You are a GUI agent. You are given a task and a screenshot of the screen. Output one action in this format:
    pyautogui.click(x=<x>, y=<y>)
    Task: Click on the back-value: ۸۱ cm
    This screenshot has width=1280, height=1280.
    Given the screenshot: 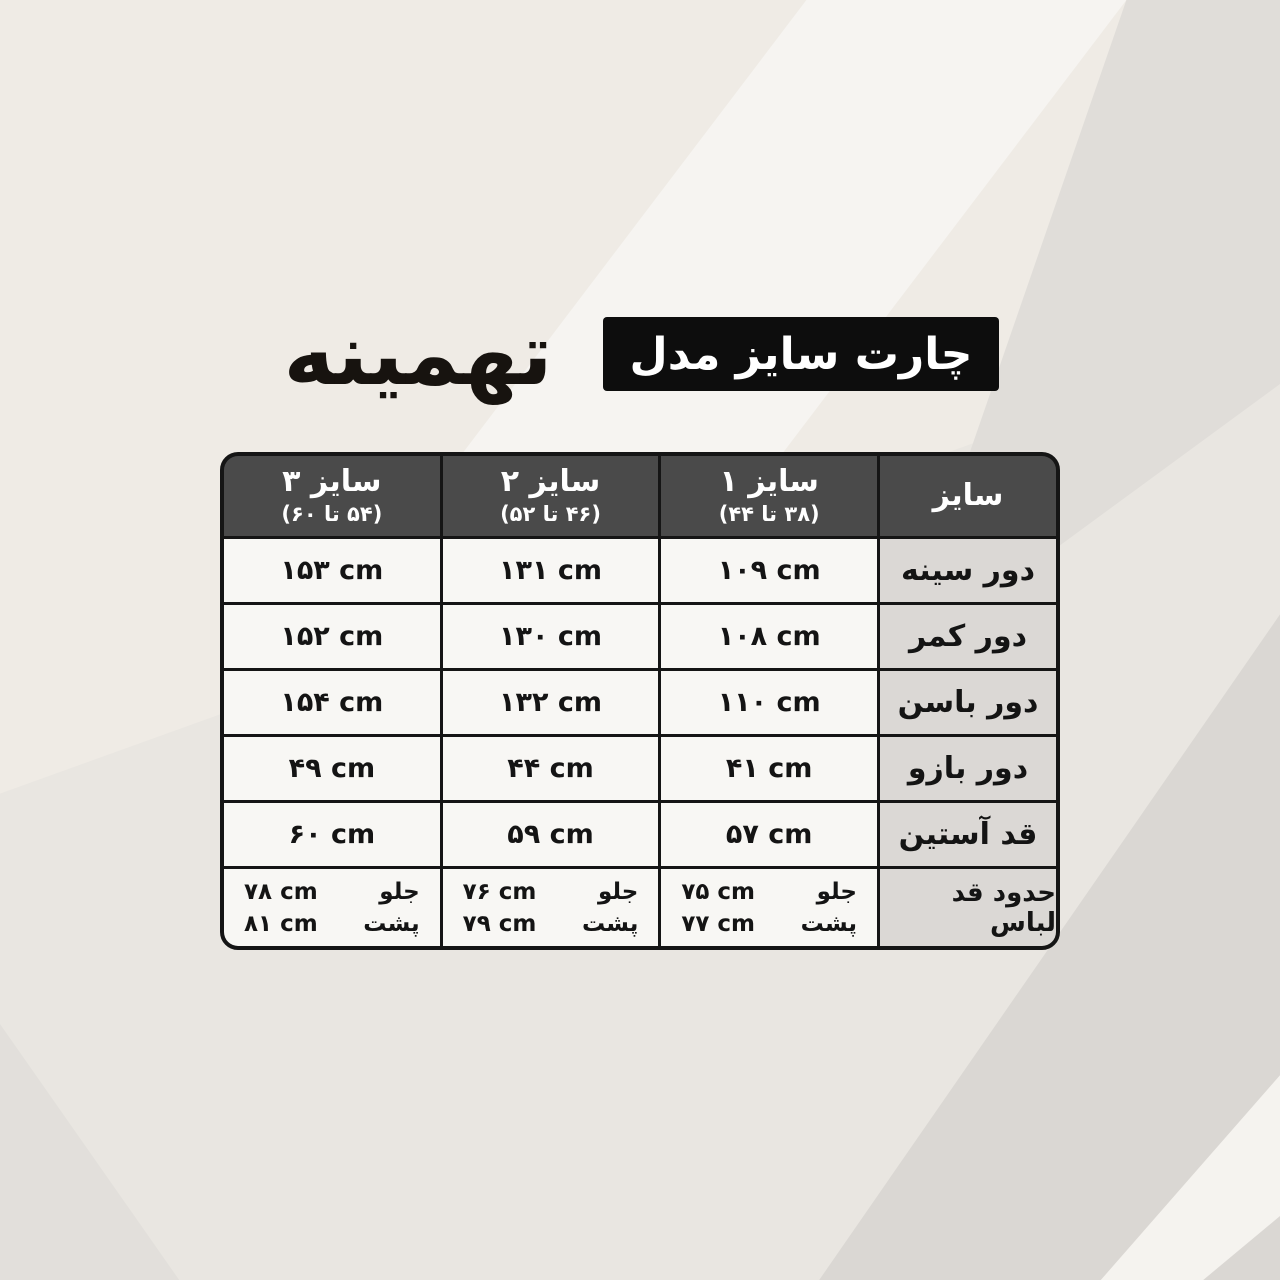 What is the action you would take?
    pyautogui.click(x=281, y=923)
    